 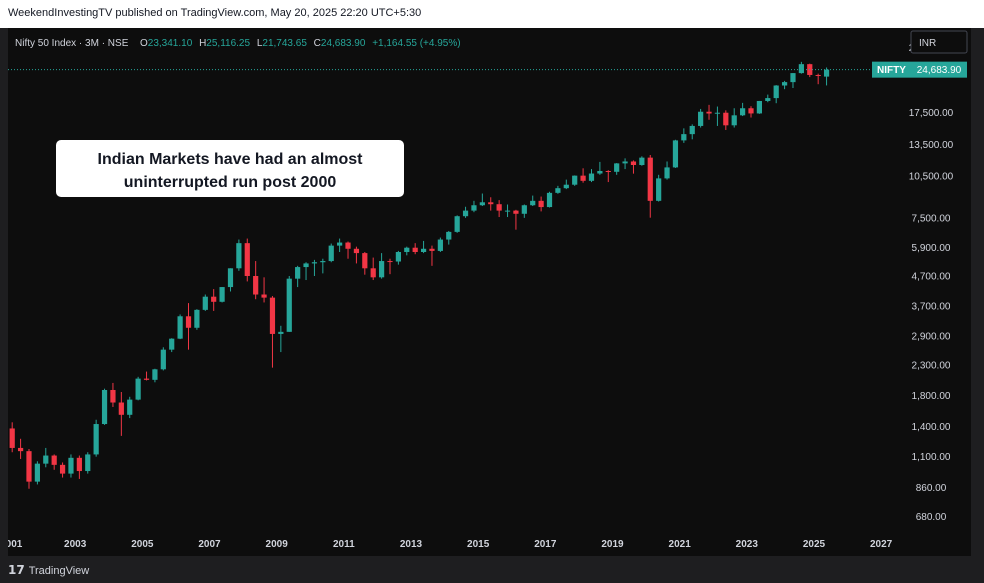 I want to click on x-tick-label: 2021, so click(x=680, y=544).